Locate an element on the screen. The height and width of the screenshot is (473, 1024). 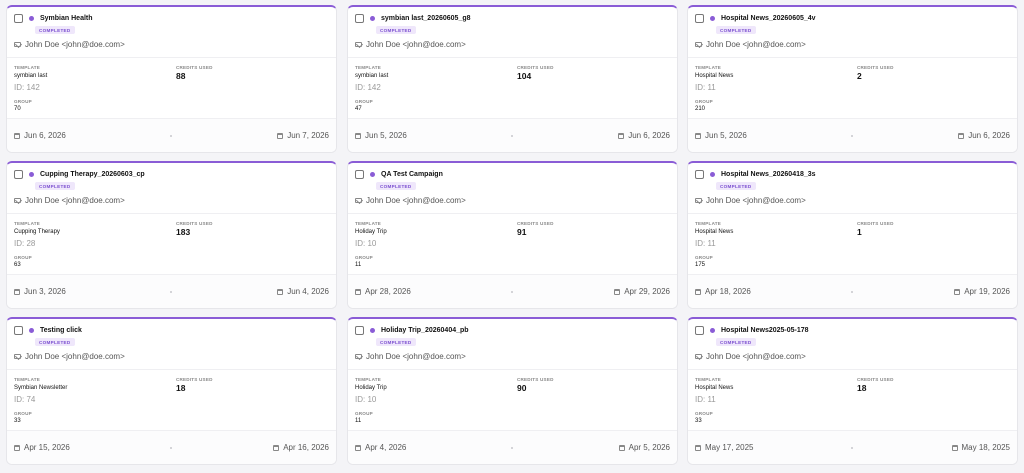
start-date: May 17, 2025 is located at coordinates (724, 447).